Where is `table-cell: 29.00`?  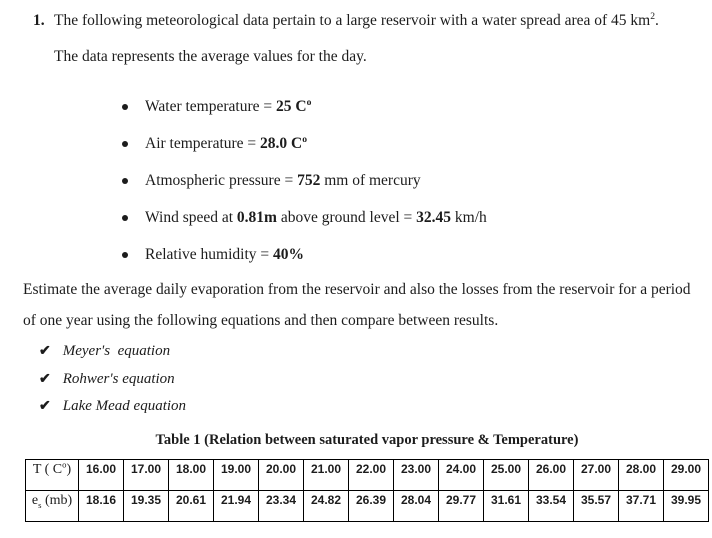 table-cell: 29.00 is located at coordinates (686, 475).